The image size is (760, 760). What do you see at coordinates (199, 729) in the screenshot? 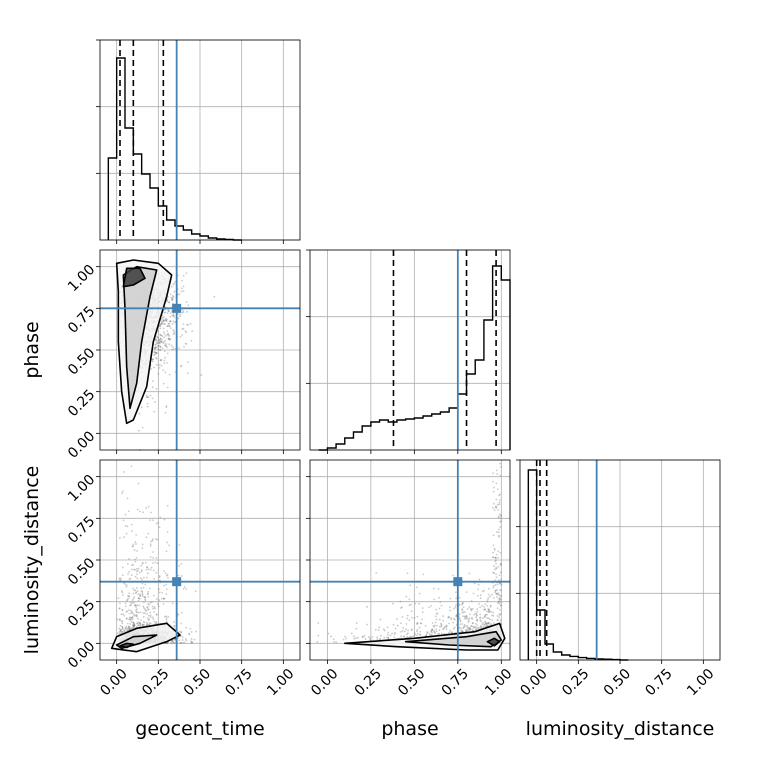
I see `x-axis-label-geocent-time: geocent_time` at bounding box center [199, 729].